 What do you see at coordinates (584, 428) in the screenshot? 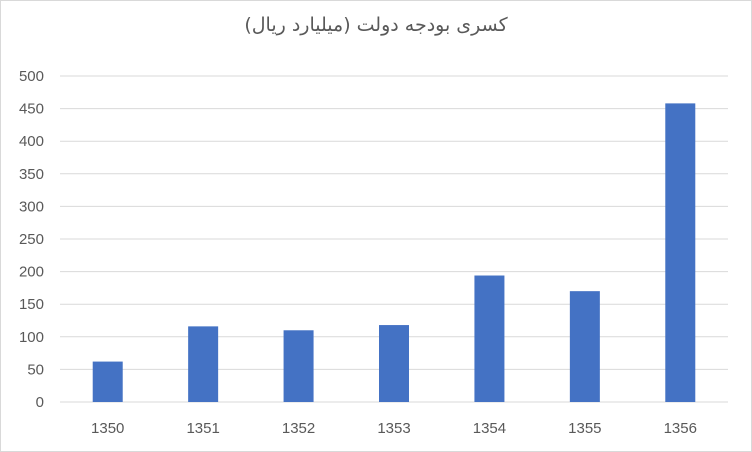
I see `x-tick-label: 1355` at bounding box center [584, 428].